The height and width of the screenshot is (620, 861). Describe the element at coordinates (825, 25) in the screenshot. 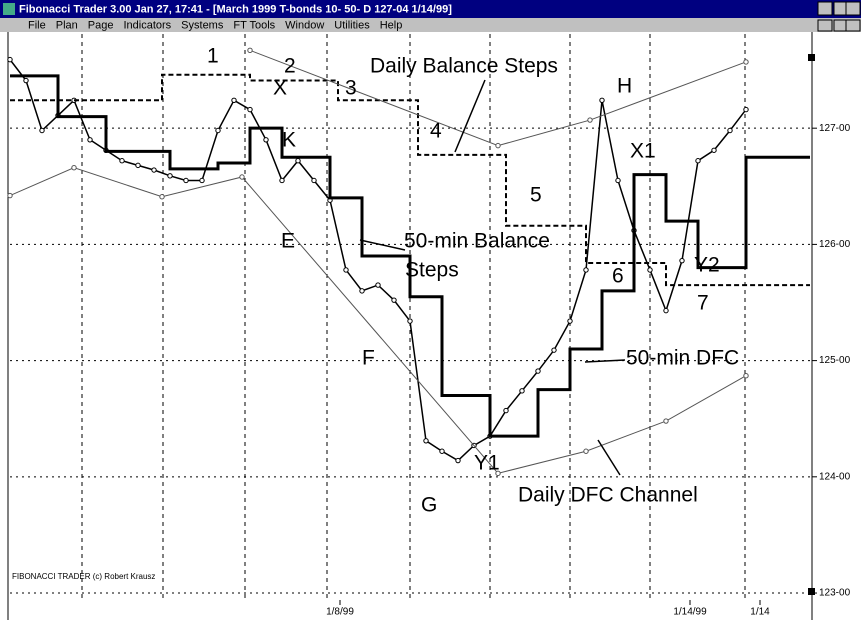

I see `child-minimize` at that location.